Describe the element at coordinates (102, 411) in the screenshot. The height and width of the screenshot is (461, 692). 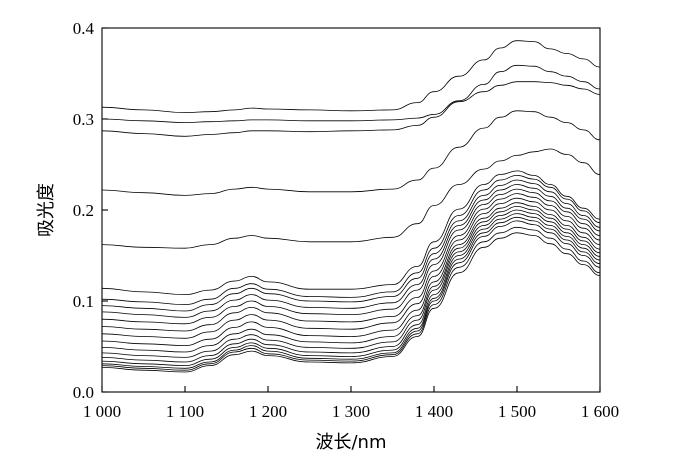
I see `x-tick-label: 1 000` at that location.